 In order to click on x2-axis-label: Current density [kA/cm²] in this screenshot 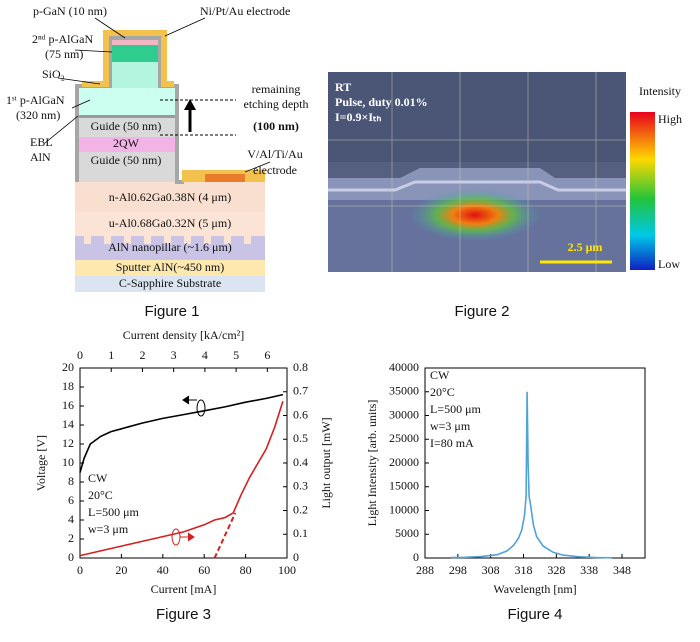, I will do `click(184, 335)`.